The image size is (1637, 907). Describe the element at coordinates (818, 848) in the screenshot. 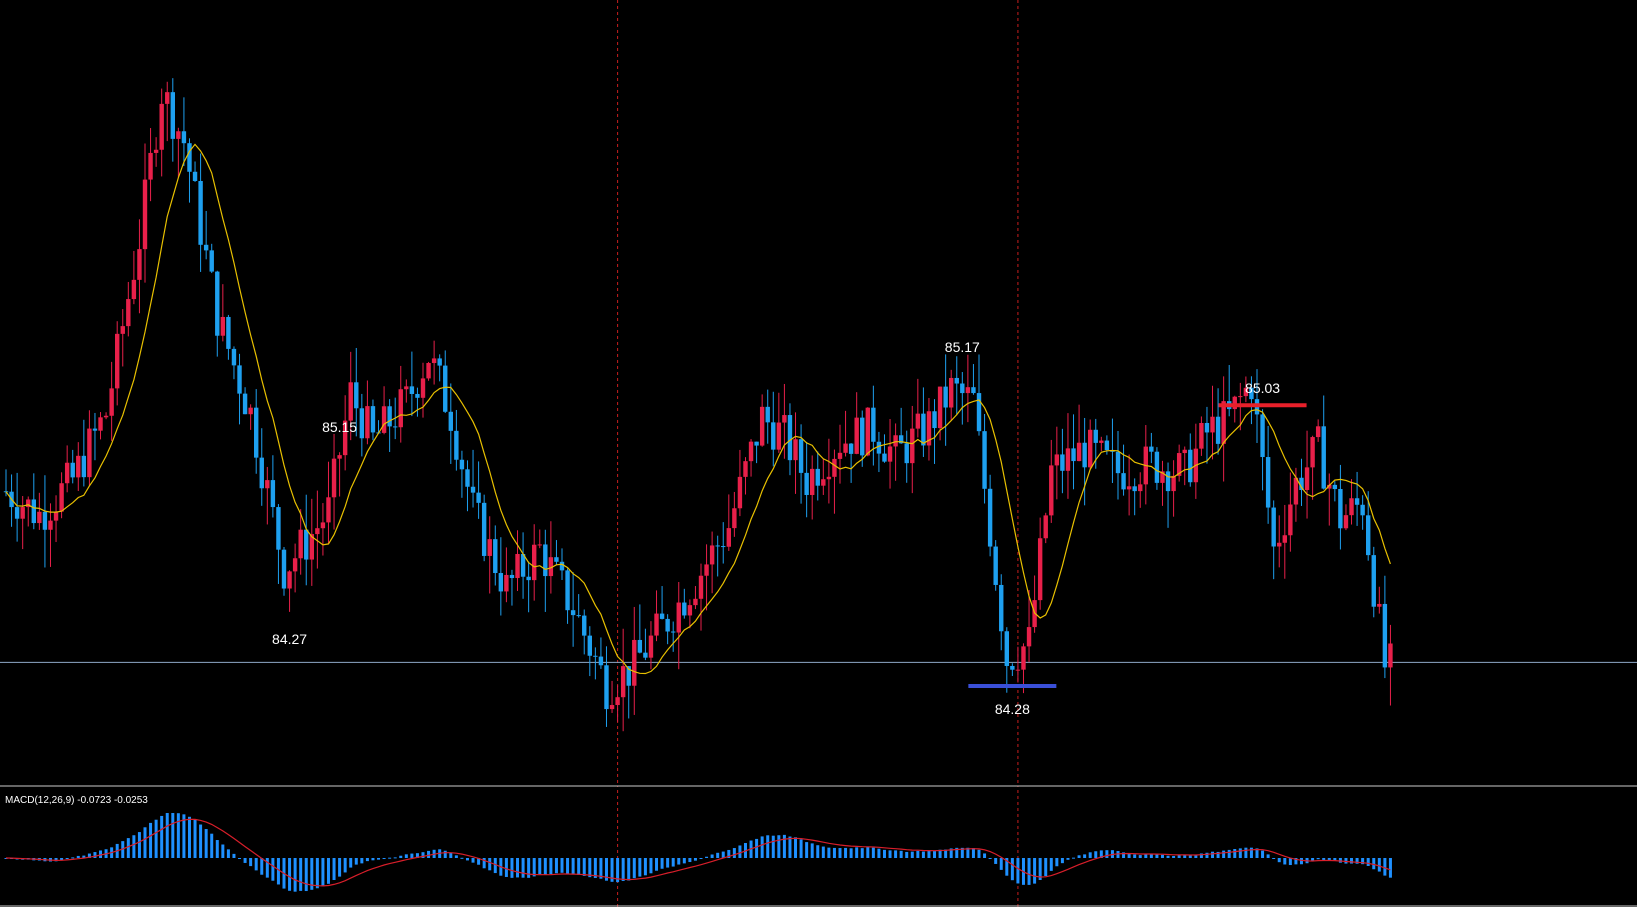

I see `macd-panel: MACD(12,26,9) -0.0723 -0.0253` at that location.